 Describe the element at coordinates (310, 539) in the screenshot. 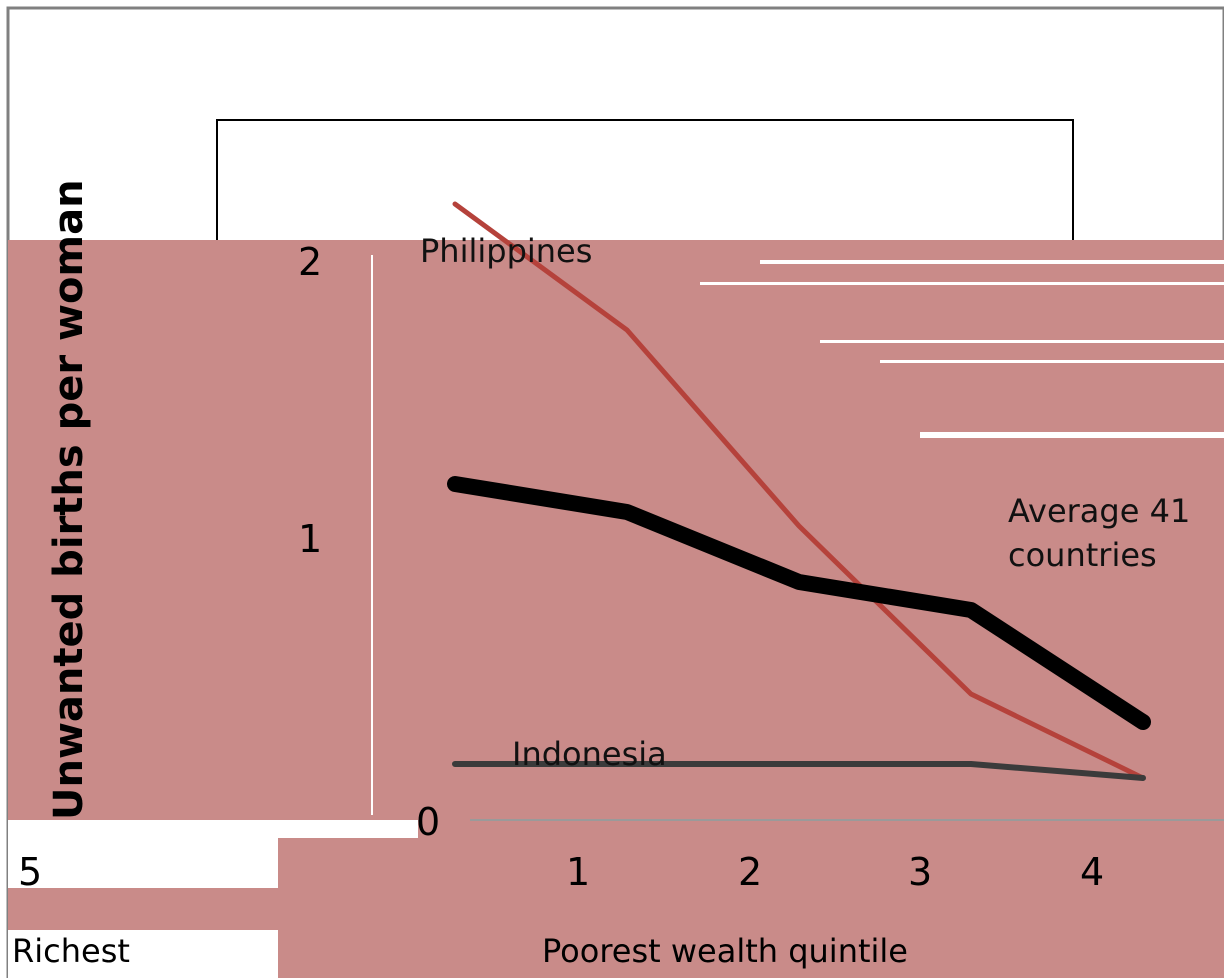

I see `y-tick-label-1: 1` at that location.